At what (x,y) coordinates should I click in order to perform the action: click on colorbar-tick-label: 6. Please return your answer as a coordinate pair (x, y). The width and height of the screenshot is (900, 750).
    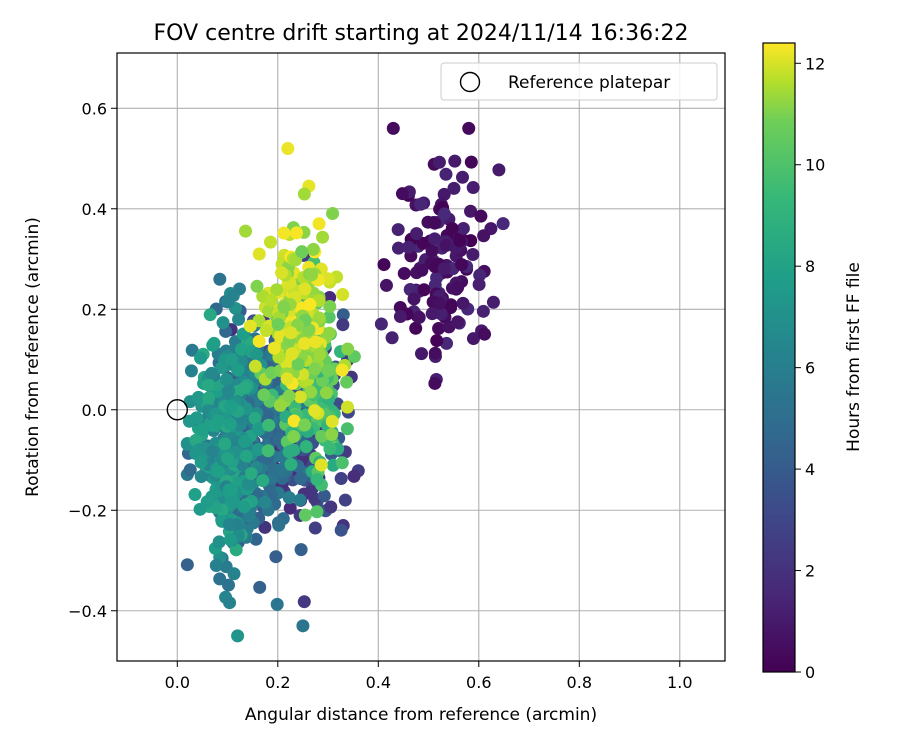
    Looking at the image, I should click on (810, 368).